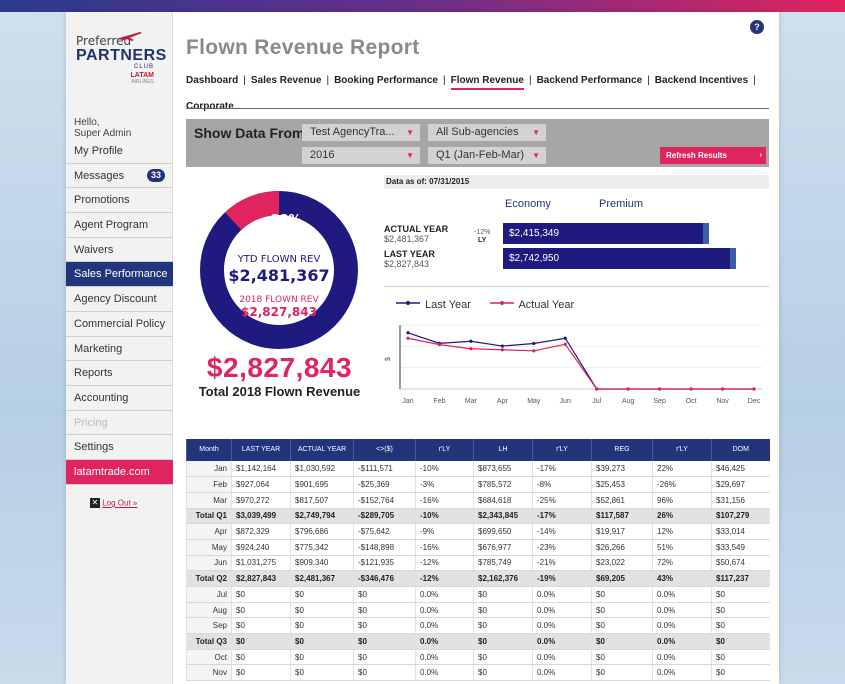 This screenshot has height=684, width=845. Describe the element at coordinates (119, 201) in the screenshot. I see `sidebar-item-promotions: Promotions` at that location.